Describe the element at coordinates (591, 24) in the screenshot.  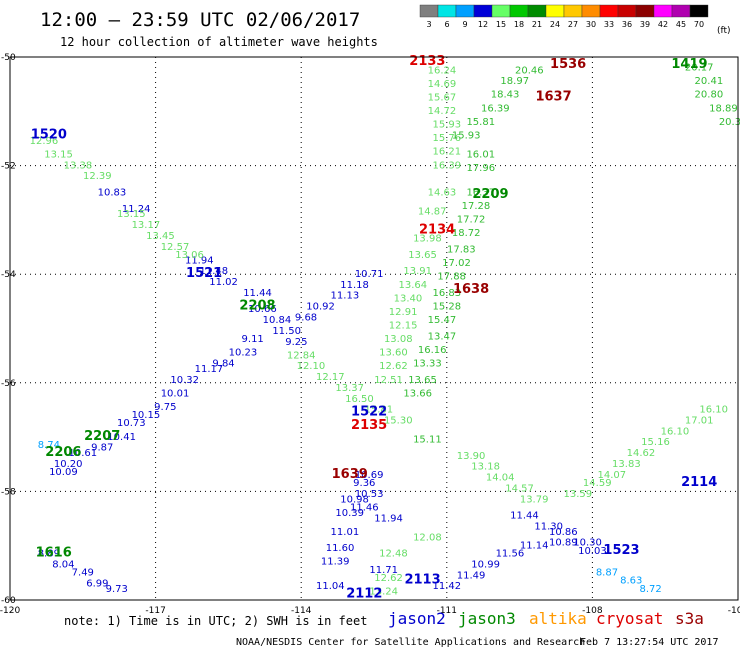
I see `colorbar-label: 30` at that location.